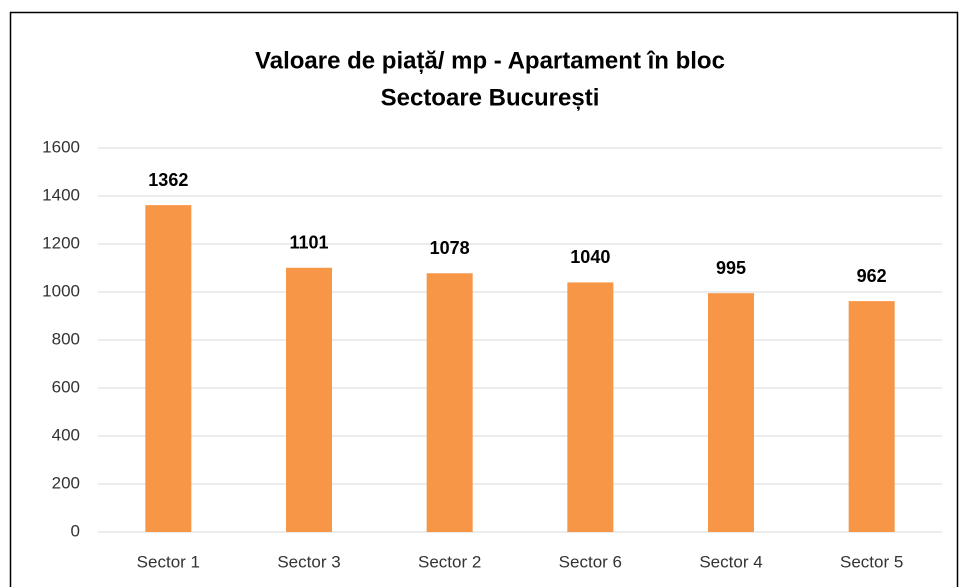 This screenshot has height=587, width=961. Describe the element at coordinates (450, 248) in the screenshot. I see `value-label: 1078` at that location.